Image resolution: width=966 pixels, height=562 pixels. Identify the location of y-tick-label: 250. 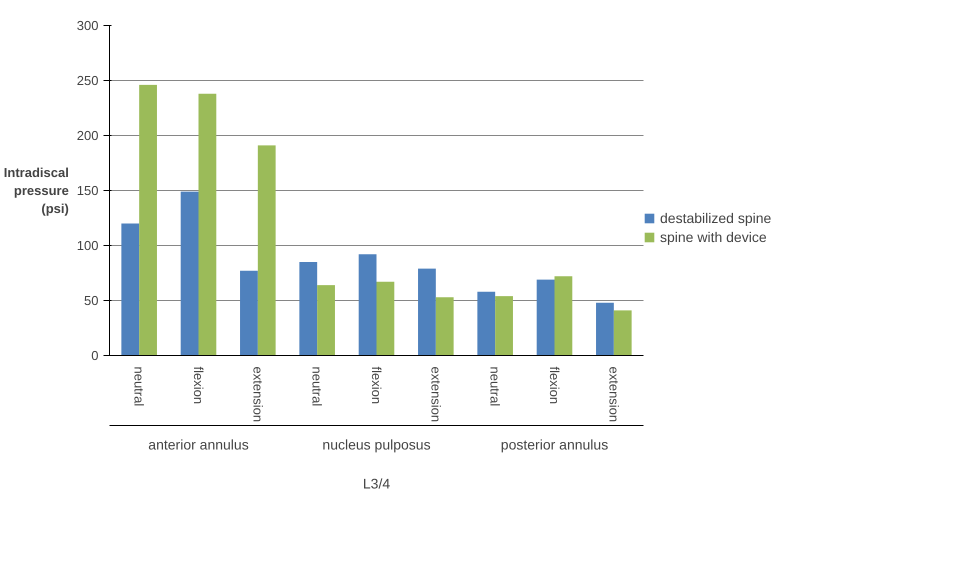
(87, 80).